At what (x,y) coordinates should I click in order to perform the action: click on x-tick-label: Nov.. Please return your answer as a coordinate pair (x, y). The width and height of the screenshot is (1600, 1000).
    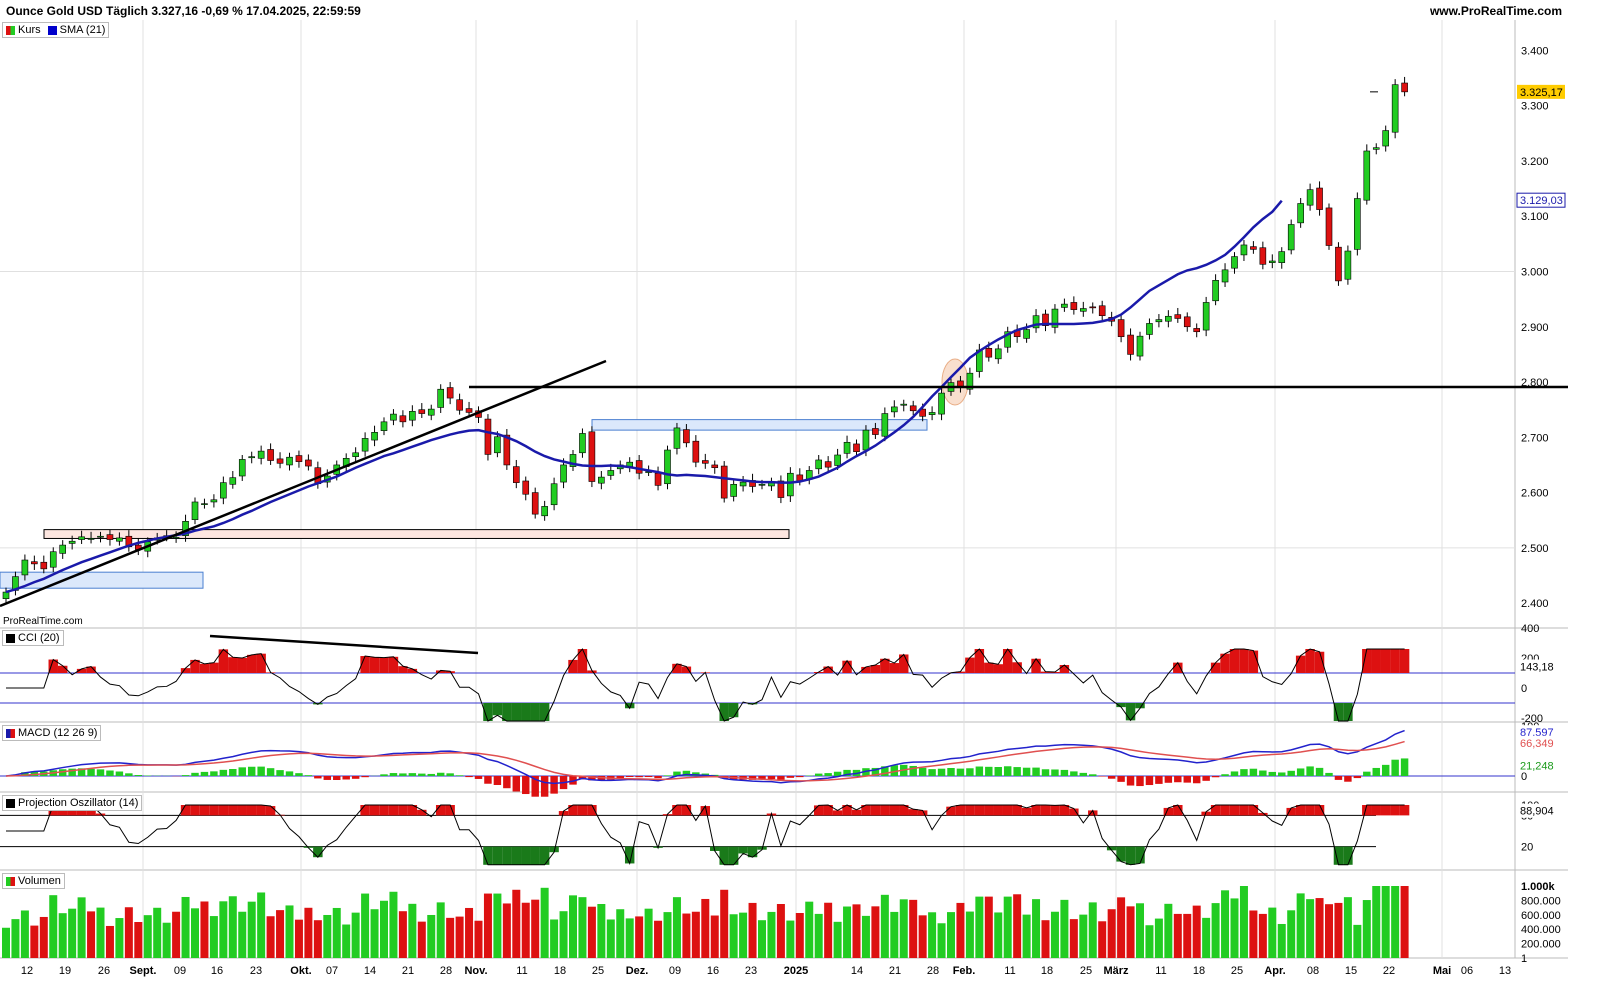
    Looking at the image, I should click on (475, 971).